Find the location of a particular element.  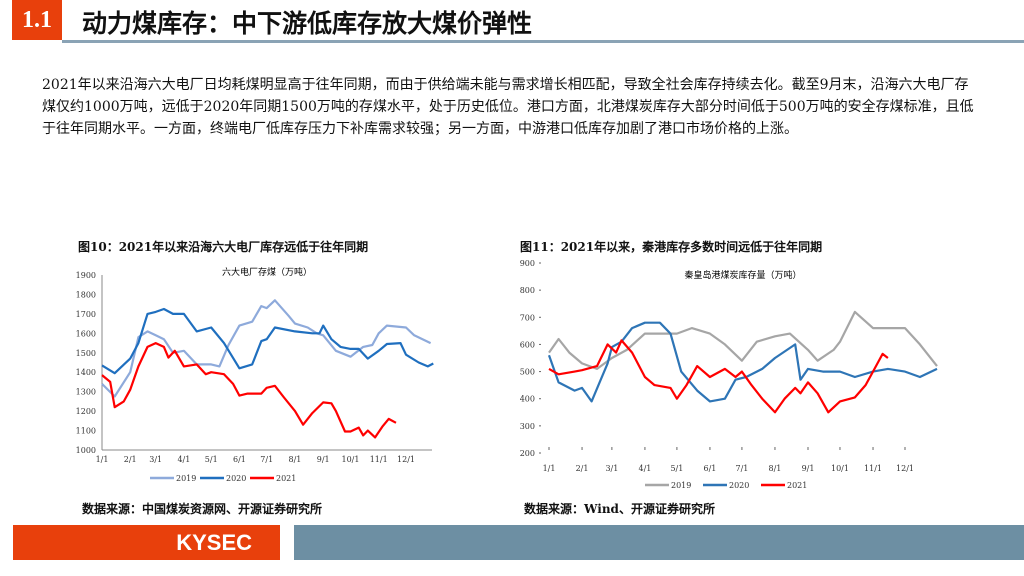

y-tick-label: 1600 is located at coordinates (86, 333).